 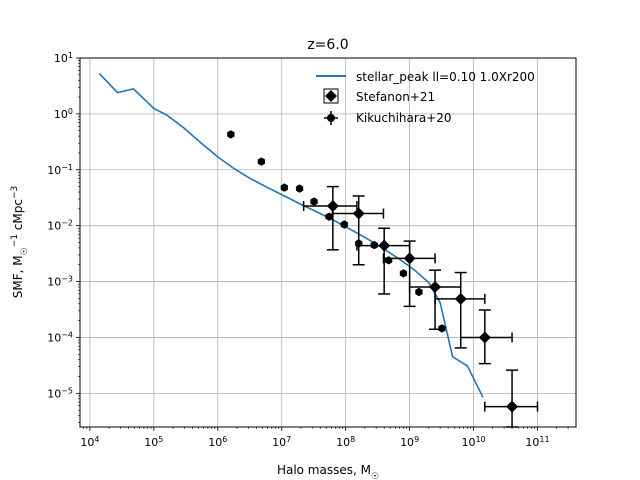 What do you see at coordinates (345, 442) in the screenshot?
I see `x-tick-label: 10⁸` at bounding box center [345, 442].